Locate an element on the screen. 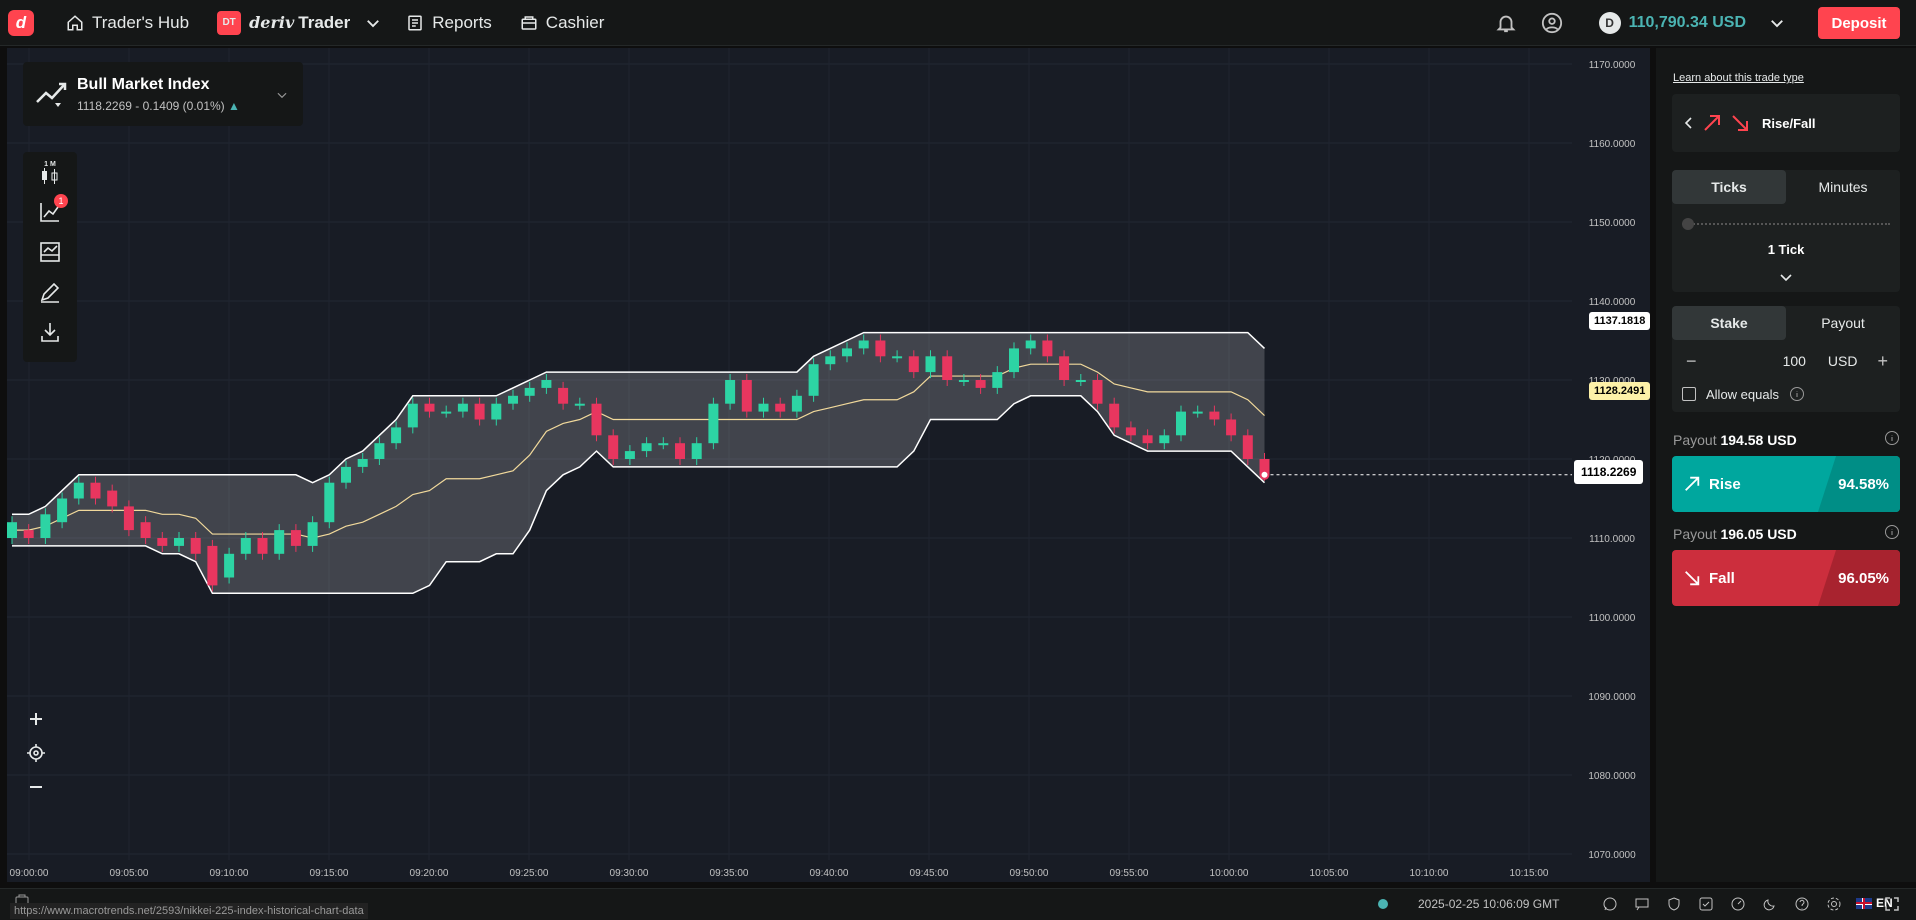 This screenshot has height=920, width=1916. settings-icon is located at coordinates (1834, 904).